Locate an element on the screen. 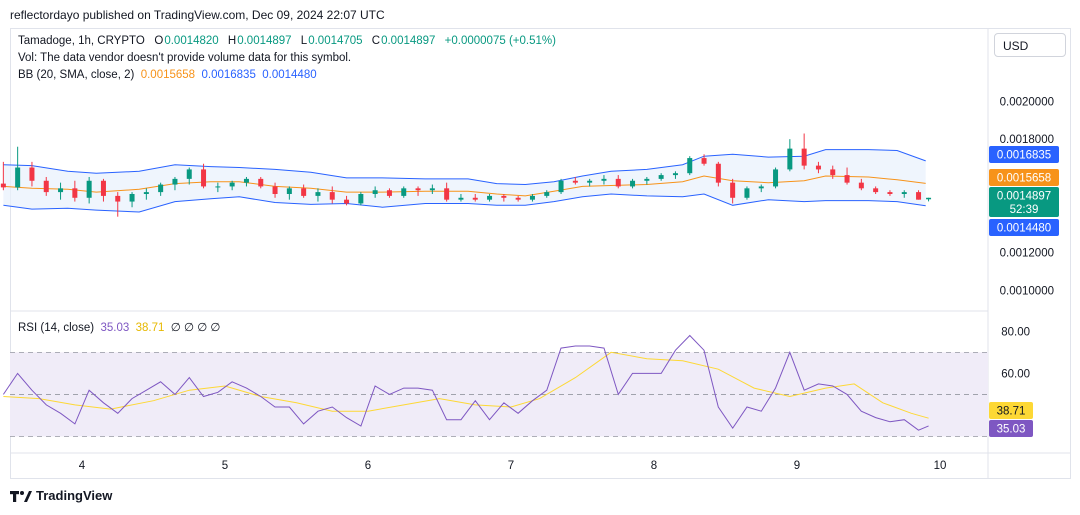 The height and width of the screenshot is (515, 1080). high-key: H is located at coordinates (232, 41).